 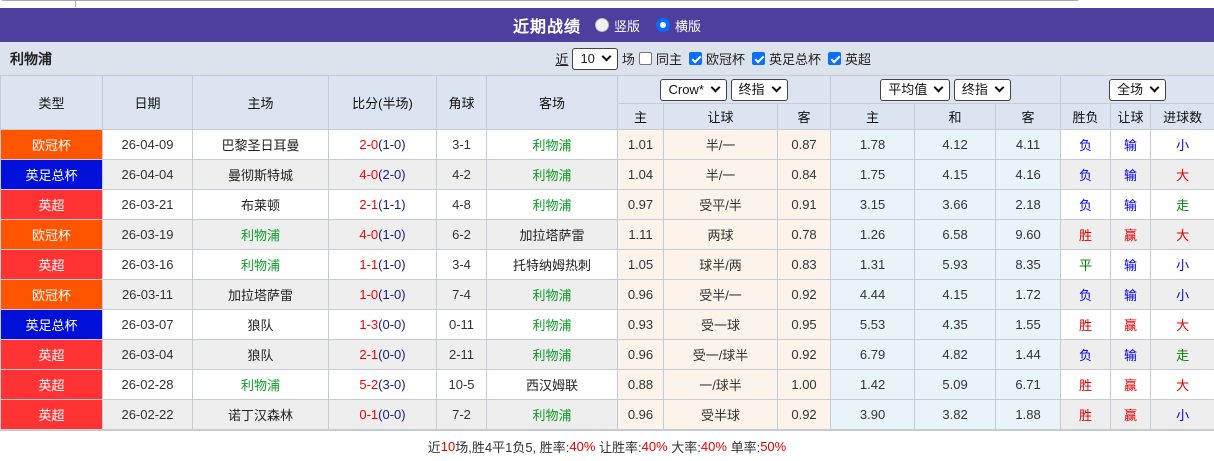 I want to click on halftime-score: (3-0), so click(x=391, y=384).